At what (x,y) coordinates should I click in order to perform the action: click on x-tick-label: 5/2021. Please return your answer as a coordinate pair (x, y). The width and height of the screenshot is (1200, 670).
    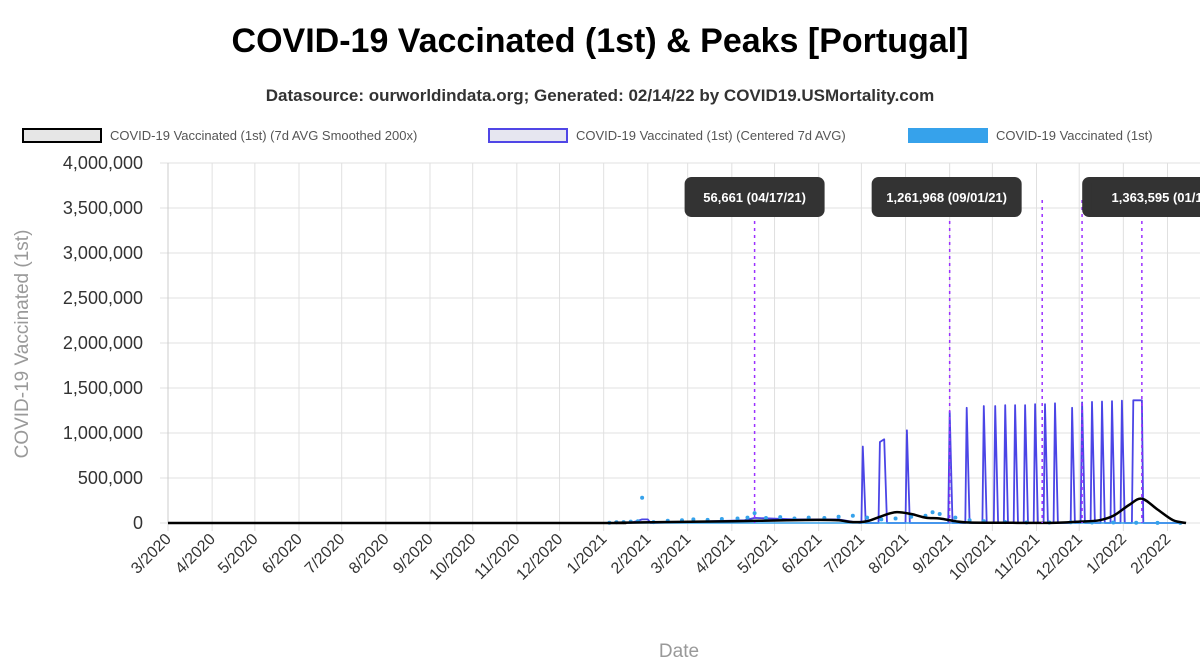
    Looking at the image, I should click on (758, 554).